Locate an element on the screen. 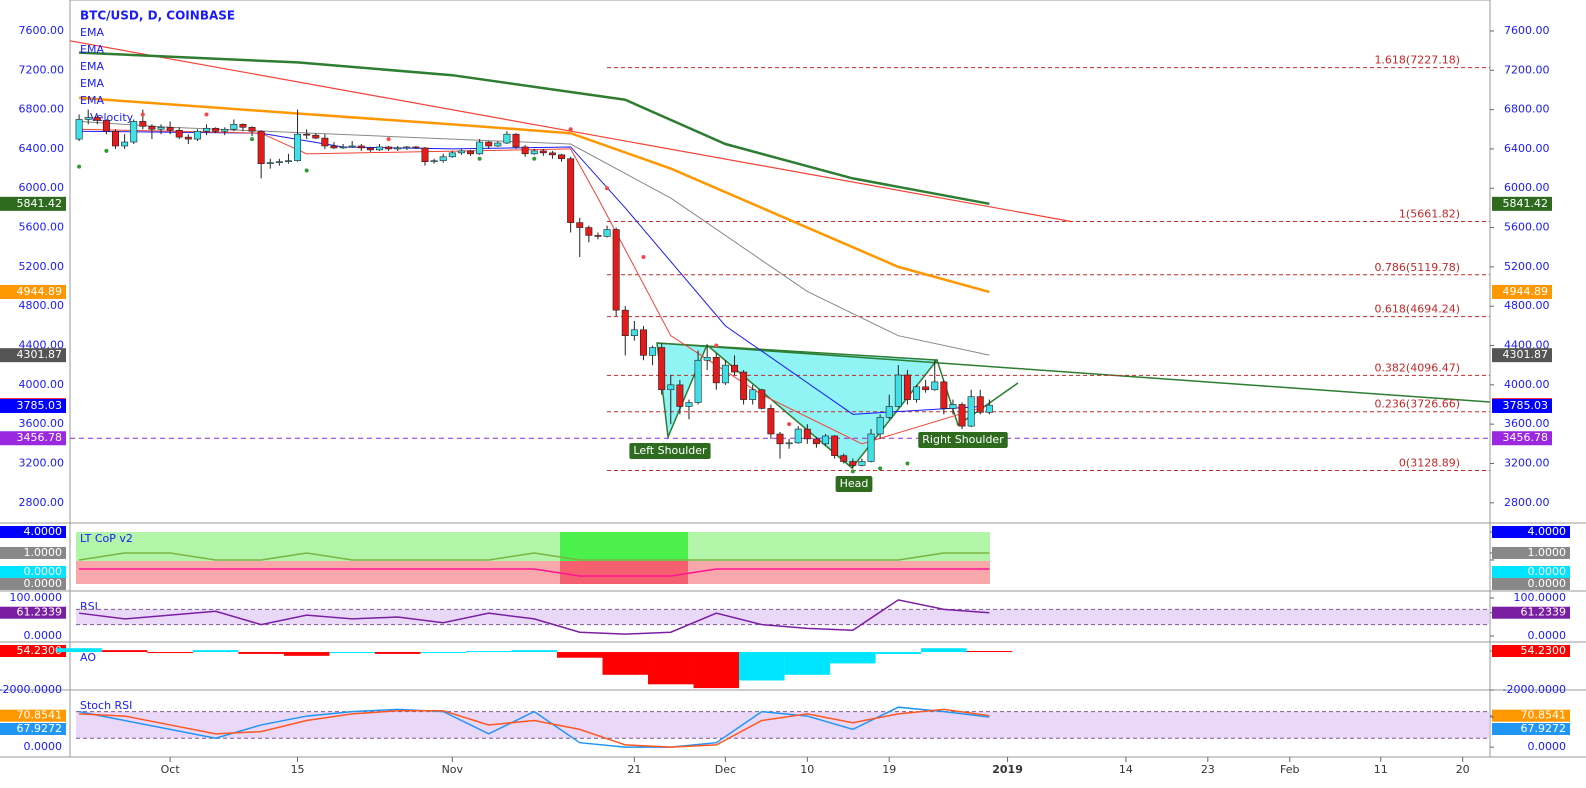 The width and height of the screenshot is (1586, 788). lt-zone-strong-red is located at coordinates (624, 572).